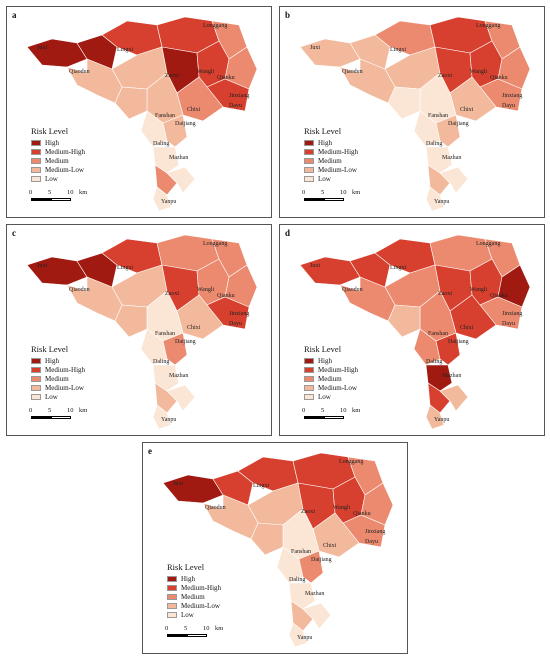  What do you see at coordinates (356, 410) in the screenshot?
I see `scale-unit: km` at bounding box center [356, 410].